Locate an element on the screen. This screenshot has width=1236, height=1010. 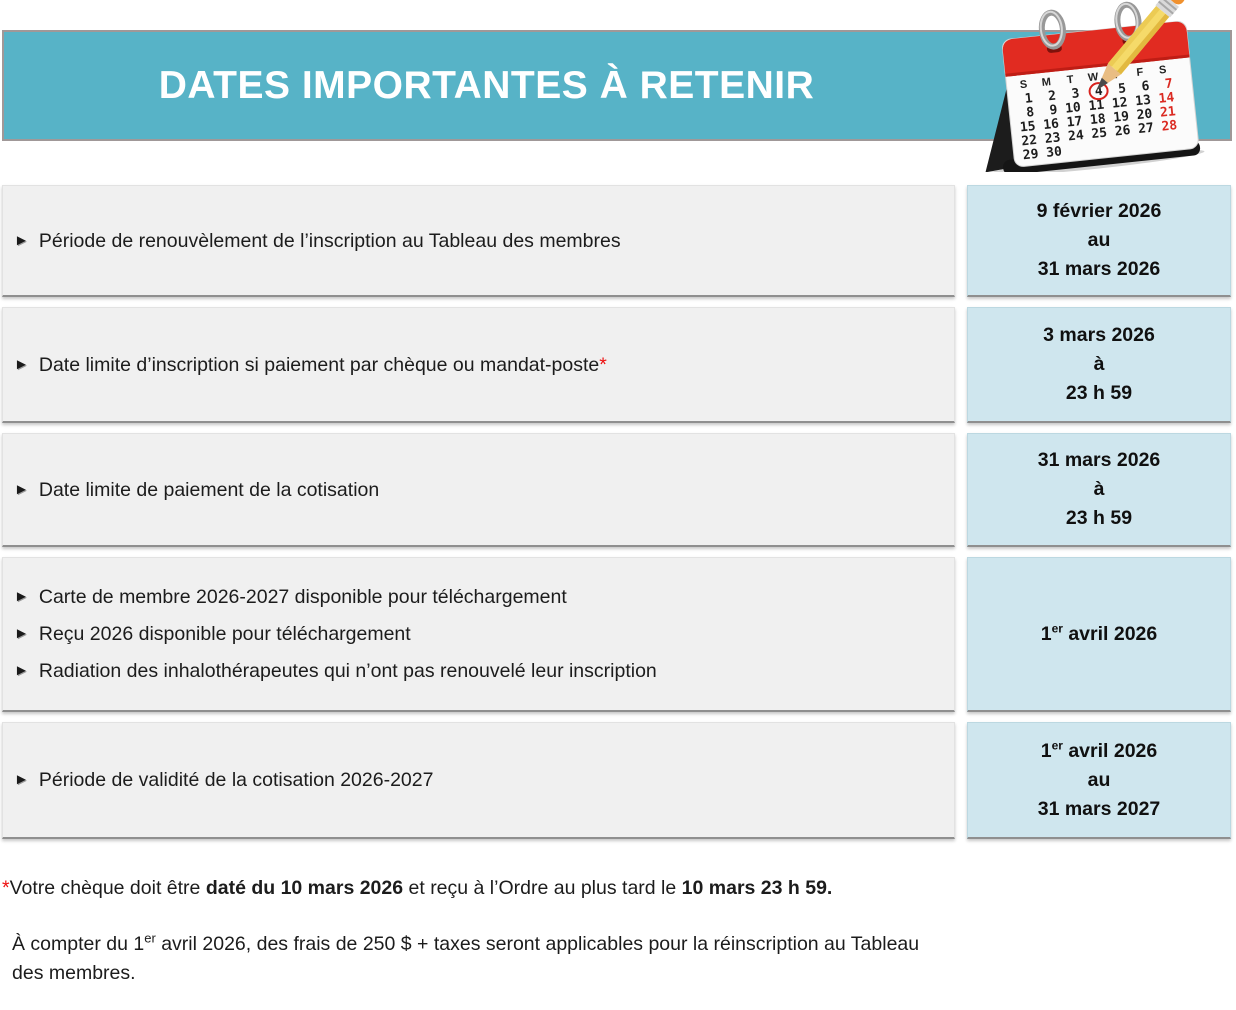
page-title: DATES IMPORTANTES À RETENIR is located at coordinates (486, 85).